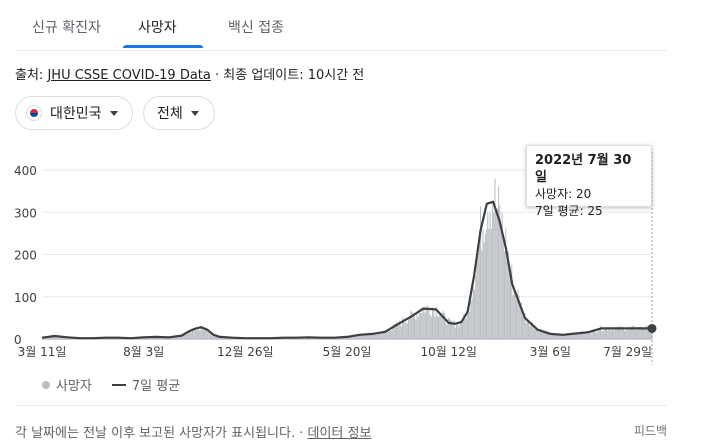  What do you see at coordinates (550, 352) in the screenshot?
I see `x-tick-label: 3월 6일` at bounding box center [550, 352].